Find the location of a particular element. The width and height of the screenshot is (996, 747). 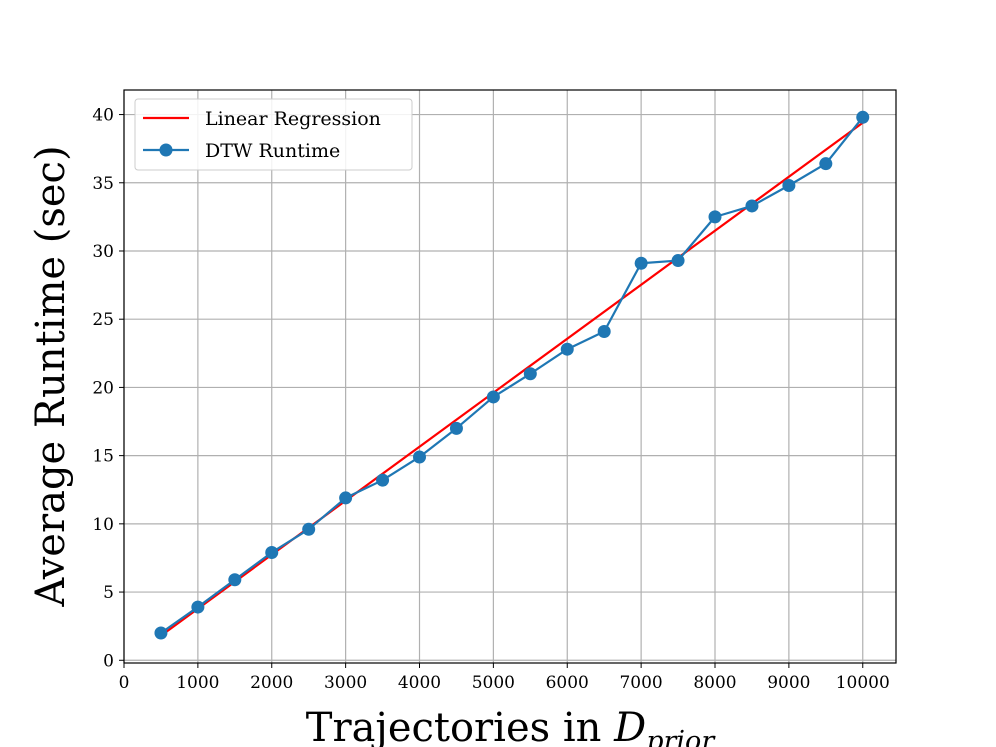

x-axis-label-subscript: prior is located at coordinates (681, 736).